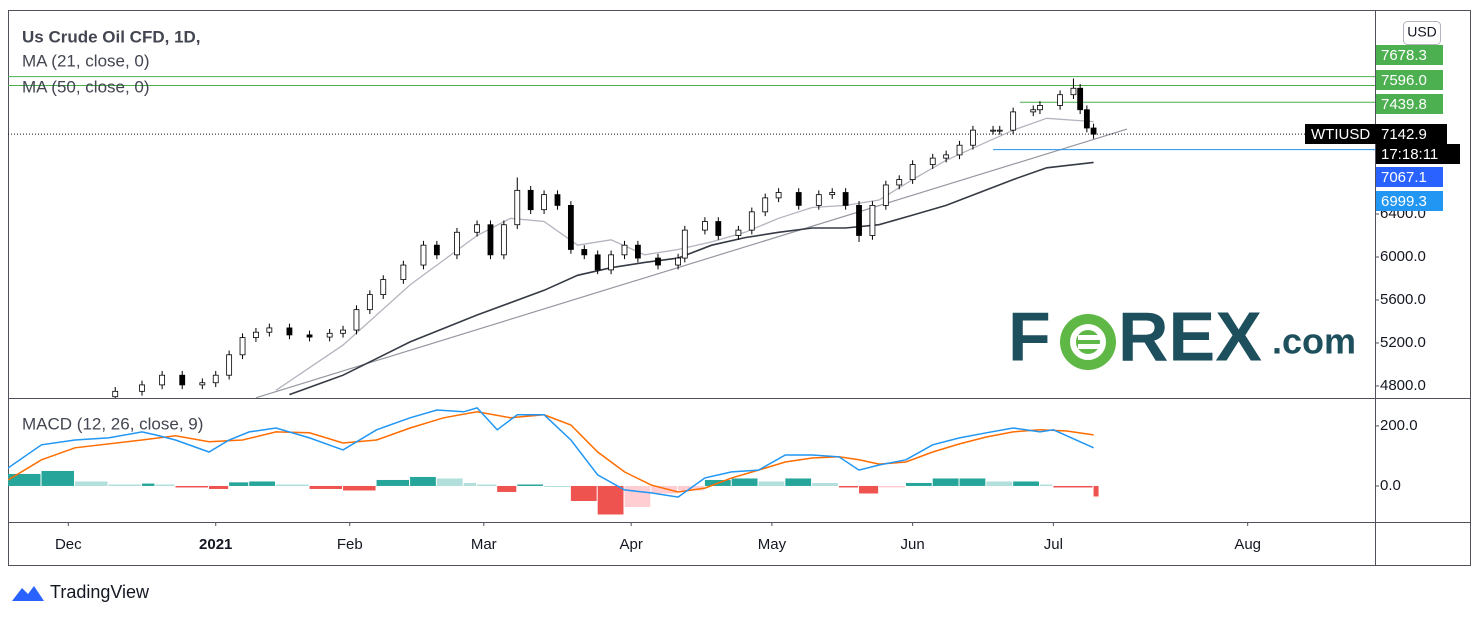  What do you see at coordinates (28, 593) in the screenshot?
I see `footer-logo` at bounding box center [28, 593].